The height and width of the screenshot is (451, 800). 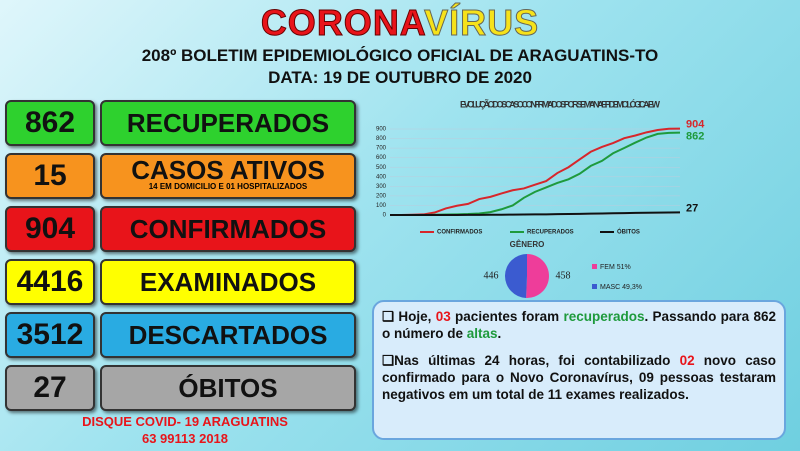 What do you see at coordinates (228, 123) in the screenshot?
I see `stat-label: RECUPERADOS` at bounding box center [228, 123].